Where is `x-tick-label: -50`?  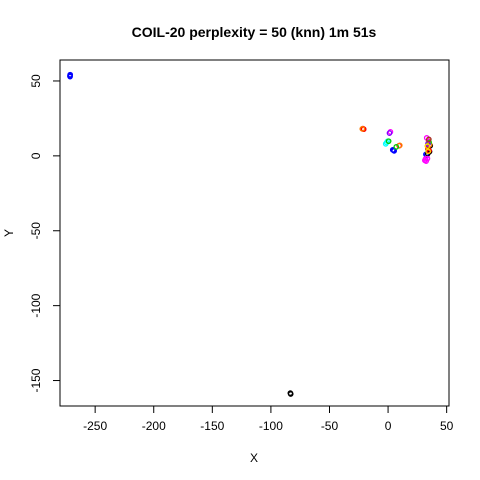
x-tick-label: -50 is located at coordinates (330, 426).